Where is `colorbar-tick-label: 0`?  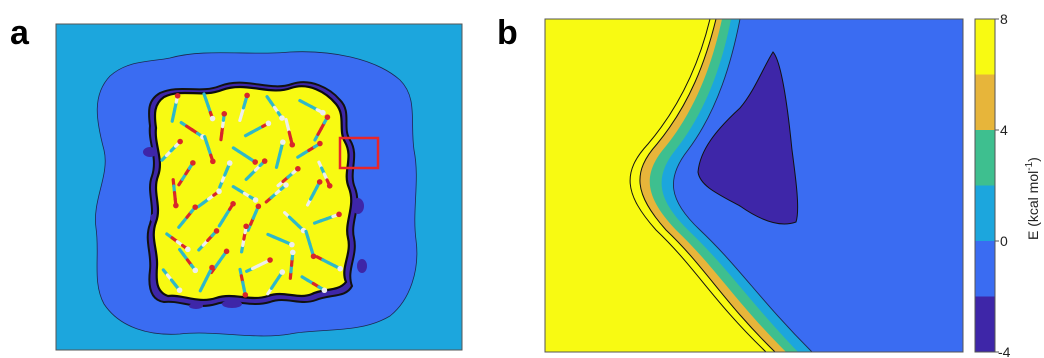 colorbar-tick-label: 0 is located at coordinates (1004, 241).